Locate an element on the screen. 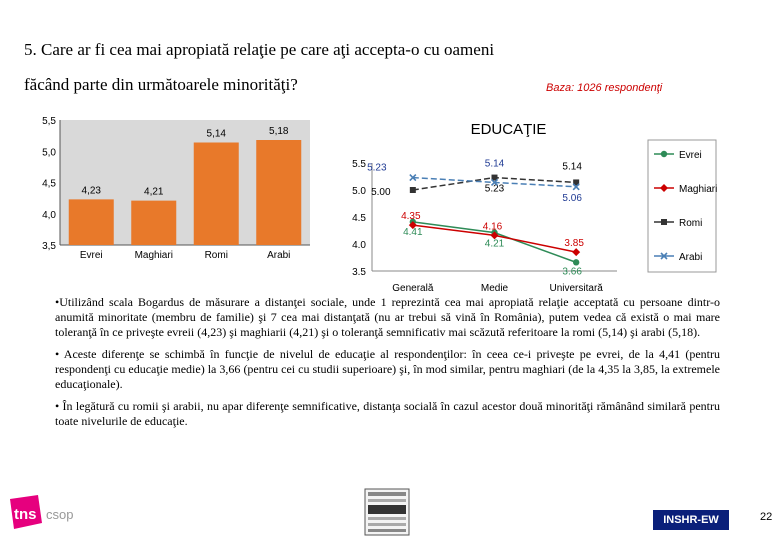 This screenshot has width=780, height=540. bar-category-label: Romi is located at coordinates (216, 255).